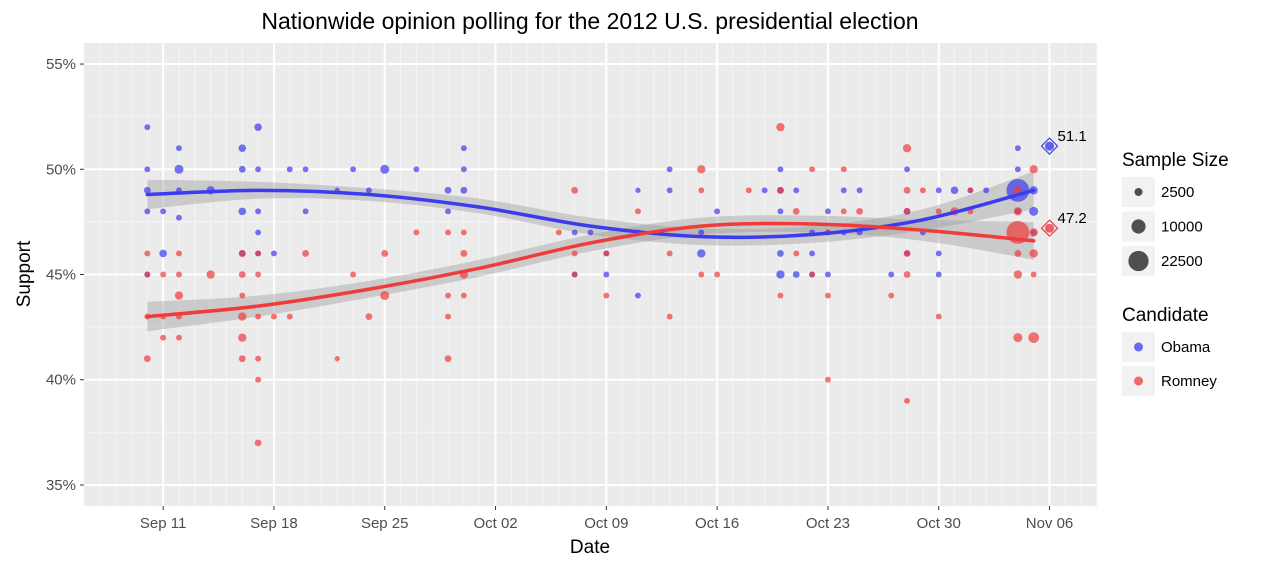  What do you see at coordinates (828, 523) in the screenshot?
I see `x-tick-label: Oct 23` at bounding box center [828, 523].